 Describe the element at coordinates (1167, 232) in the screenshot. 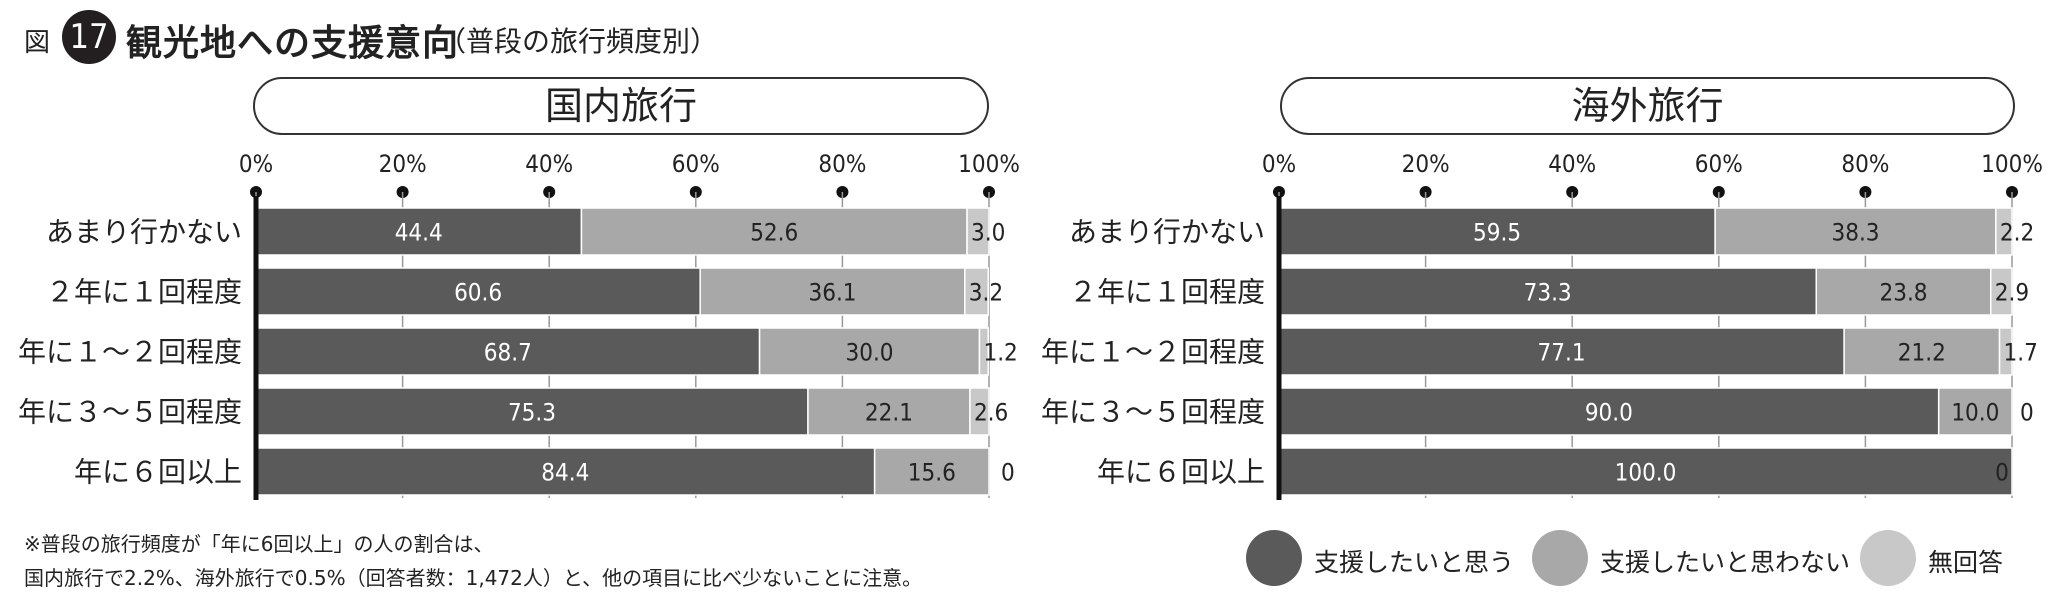

I see `overseas-category-label: あまり行かない` at that location.